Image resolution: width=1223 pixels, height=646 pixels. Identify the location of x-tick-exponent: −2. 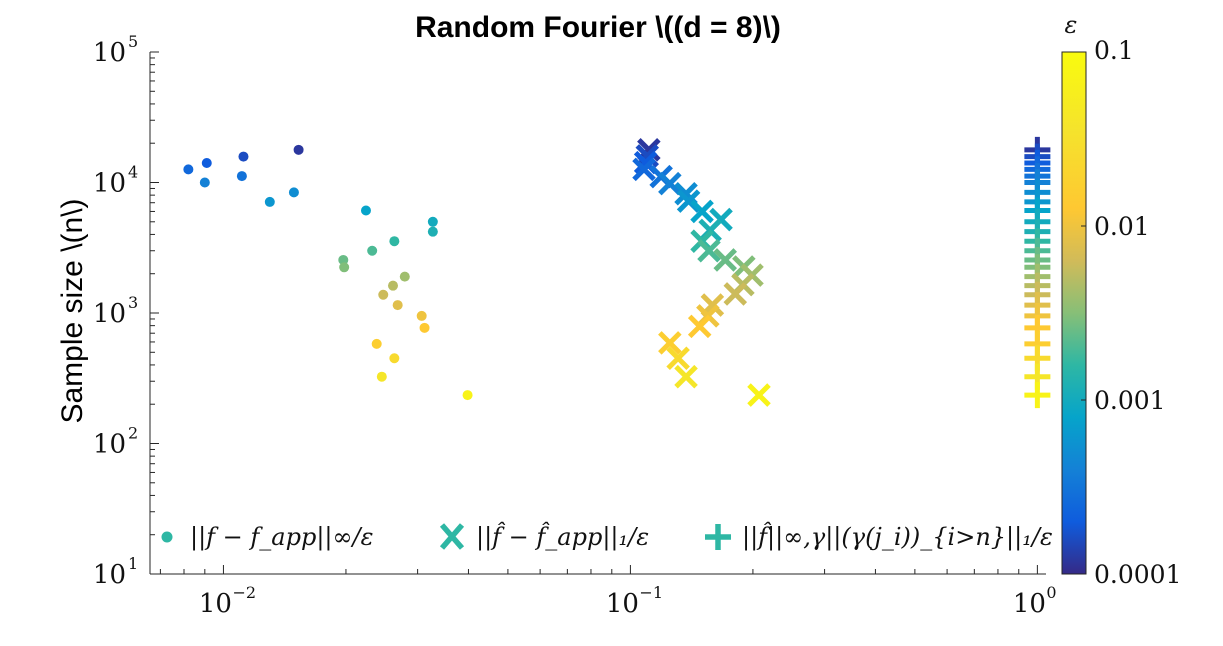
(244, 592).